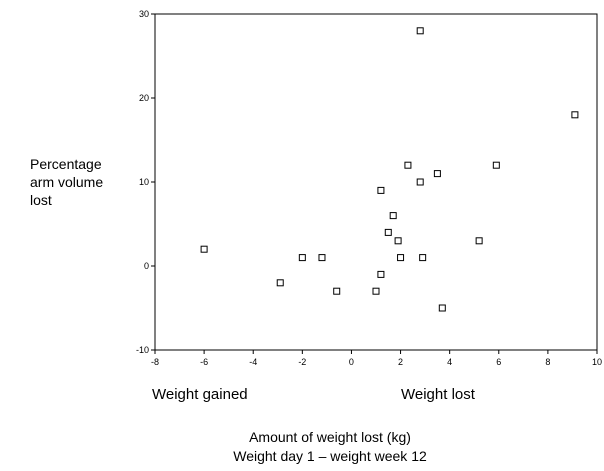  Describe the element at coordinates (204, 362) in the screenshot. I see `x-tick-label: -6` at that location.